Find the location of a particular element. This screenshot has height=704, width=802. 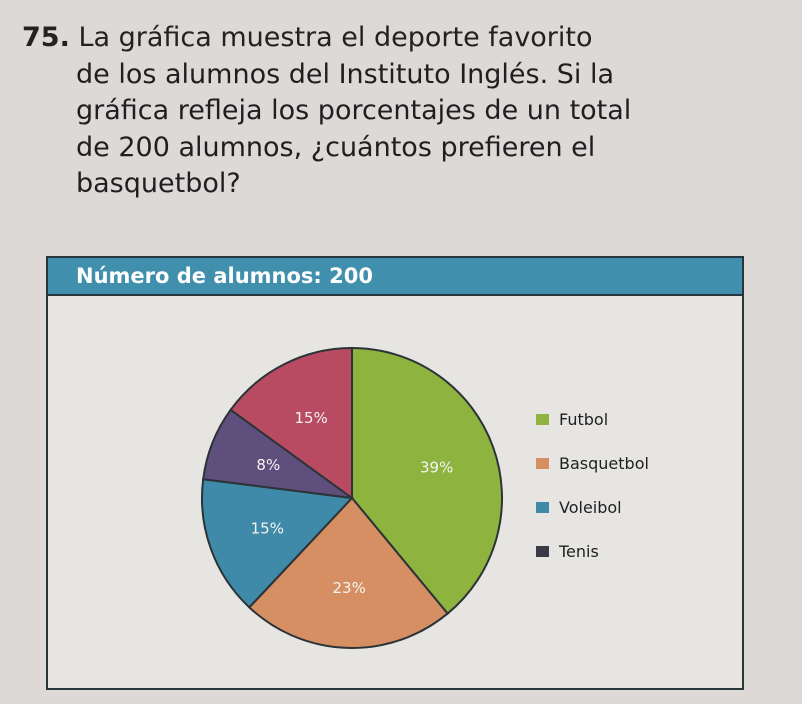

legend-label: Voleibol is located at coordinates (590, 507).